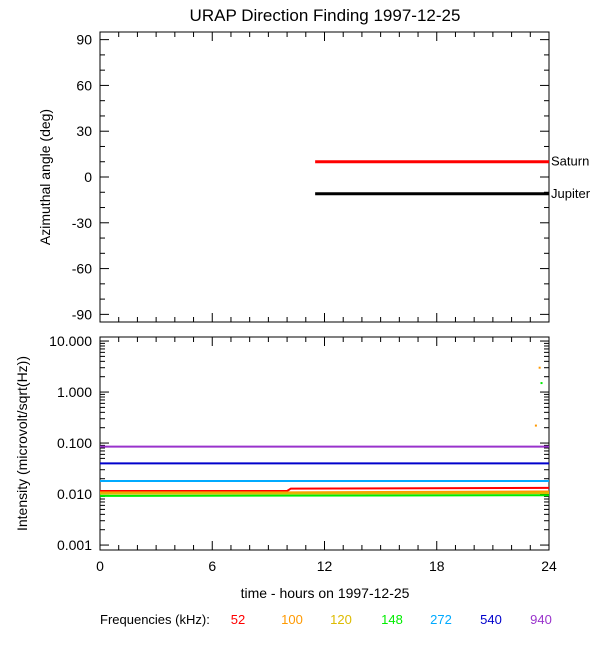 Image resolution: width=600 pixels, height=650 pixels. I want to click on series-label-jupiter: Jupiter, so click(571, 193).